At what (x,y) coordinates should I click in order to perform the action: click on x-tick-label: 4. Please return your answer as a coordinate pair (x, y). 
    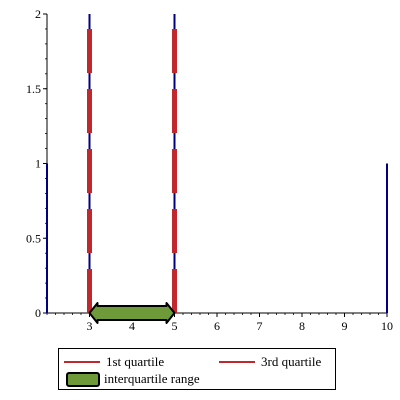
    Looking at the image, I should click on (132, 326).